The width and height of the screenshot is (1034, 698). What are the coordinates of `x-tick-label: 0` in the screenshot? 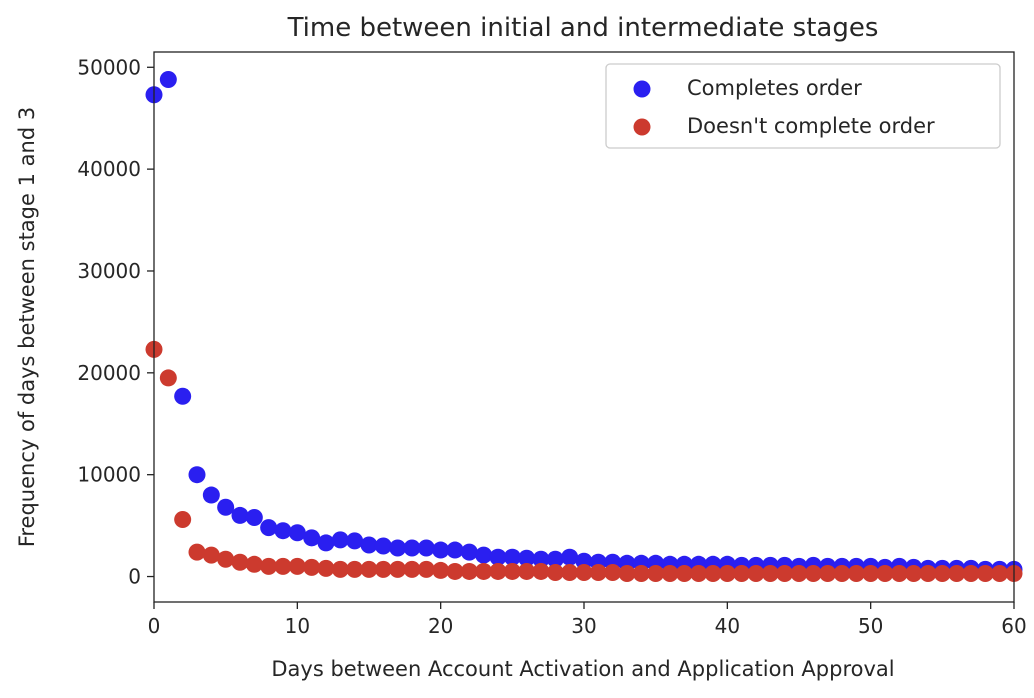 It's located at (154, 626).